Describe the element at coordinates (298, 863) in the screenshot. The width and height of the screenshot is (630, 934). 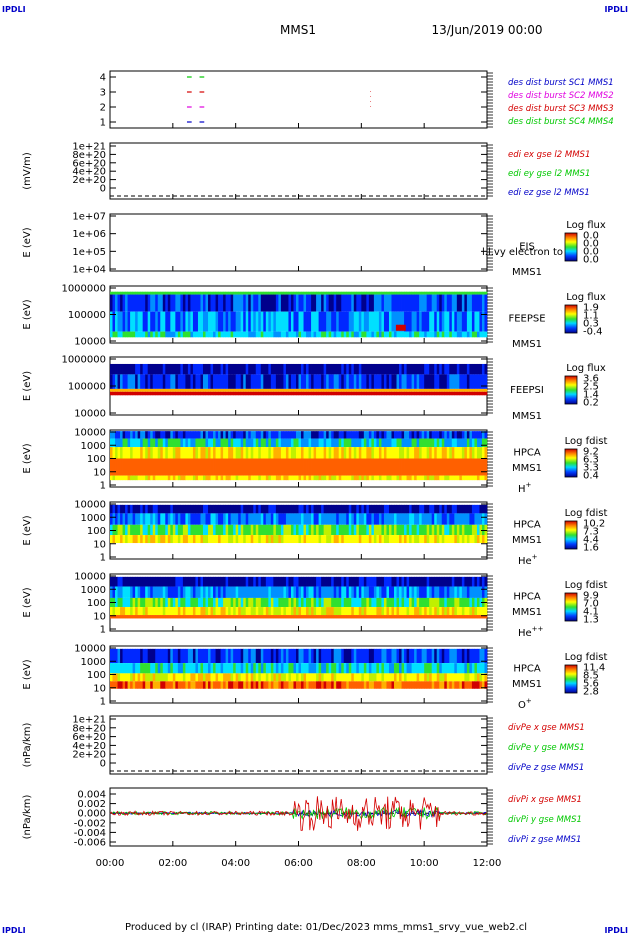
I see `x-tick-label: 06:00` at that location.